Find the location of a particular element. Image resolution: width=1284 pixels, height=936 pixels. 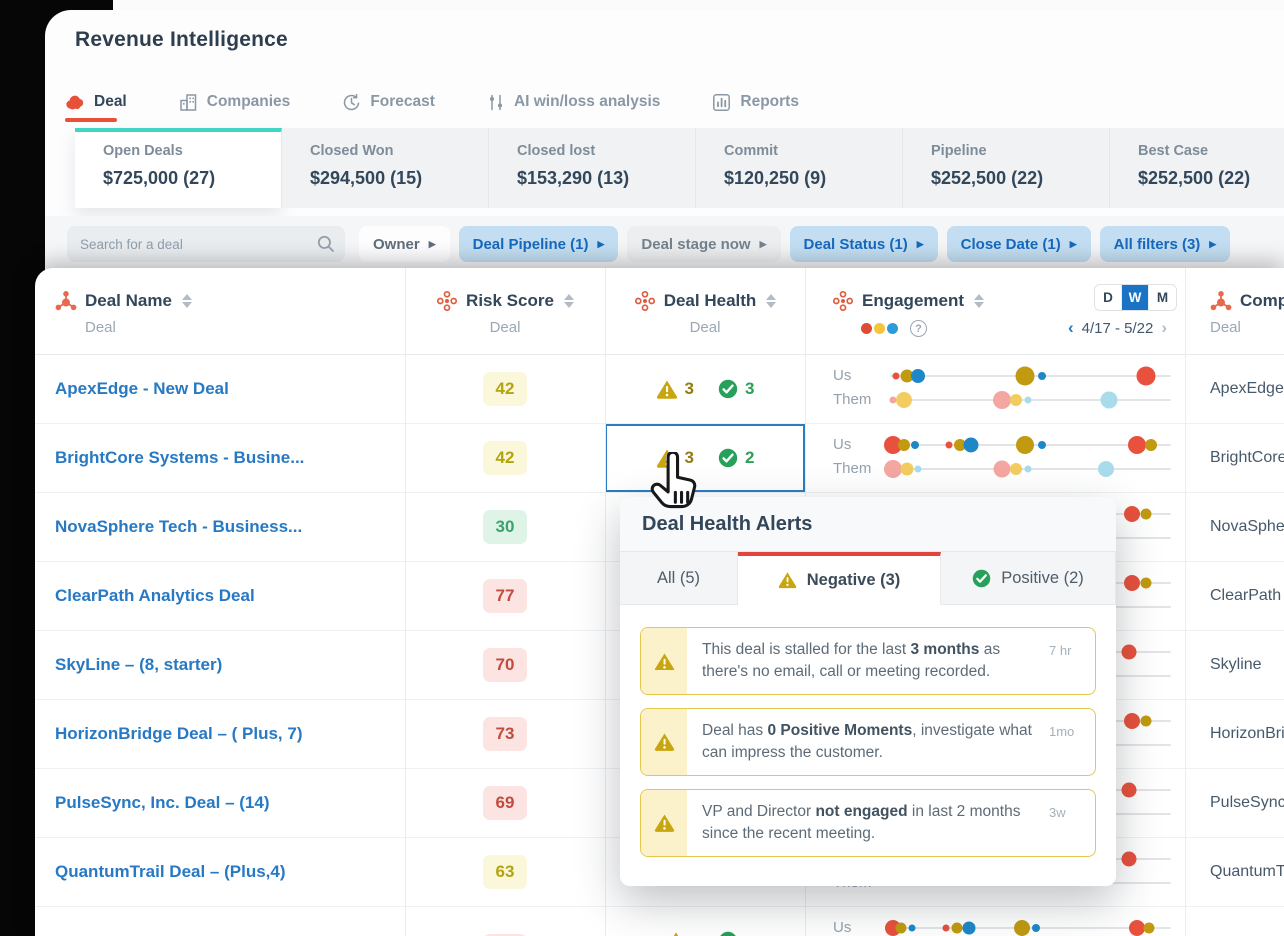

chevron-right-icon: › is located at coordinates (1164, 327).